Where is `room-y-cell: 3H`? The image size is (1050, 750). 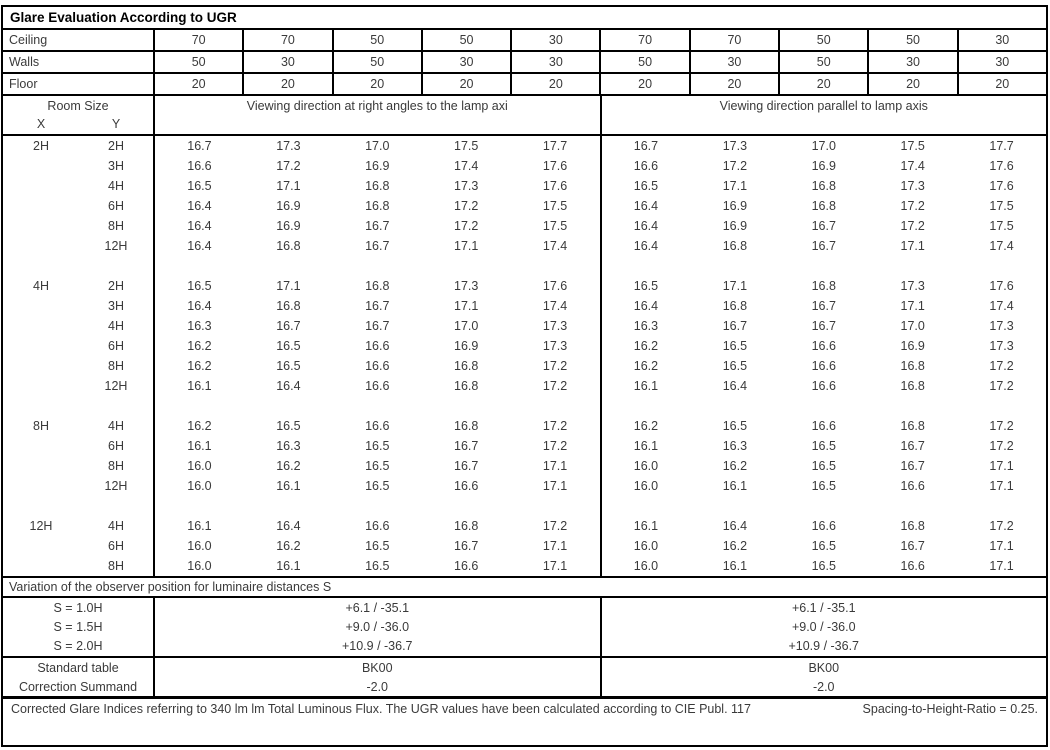
room-y-cell: 3H is located at coordinates (116, 166).